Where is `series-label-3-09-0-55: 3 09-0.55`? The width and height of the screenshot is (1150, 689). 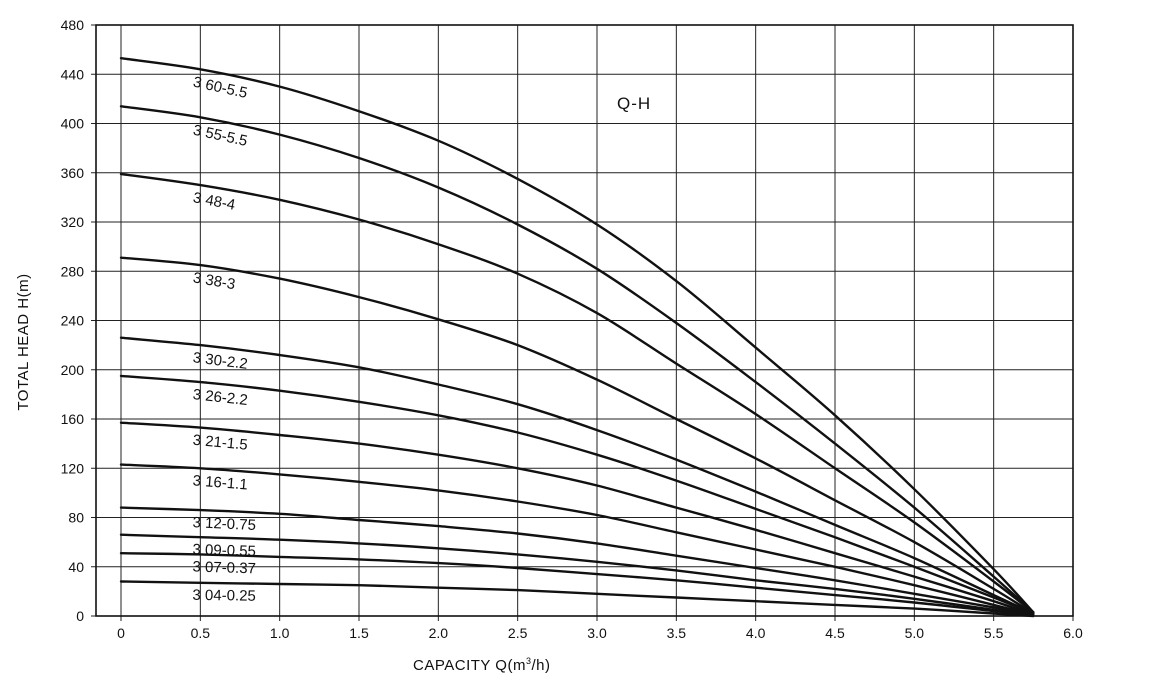 series-label-3-09-0-55: 3 09-0.55 is located at coordinates (224, 550).